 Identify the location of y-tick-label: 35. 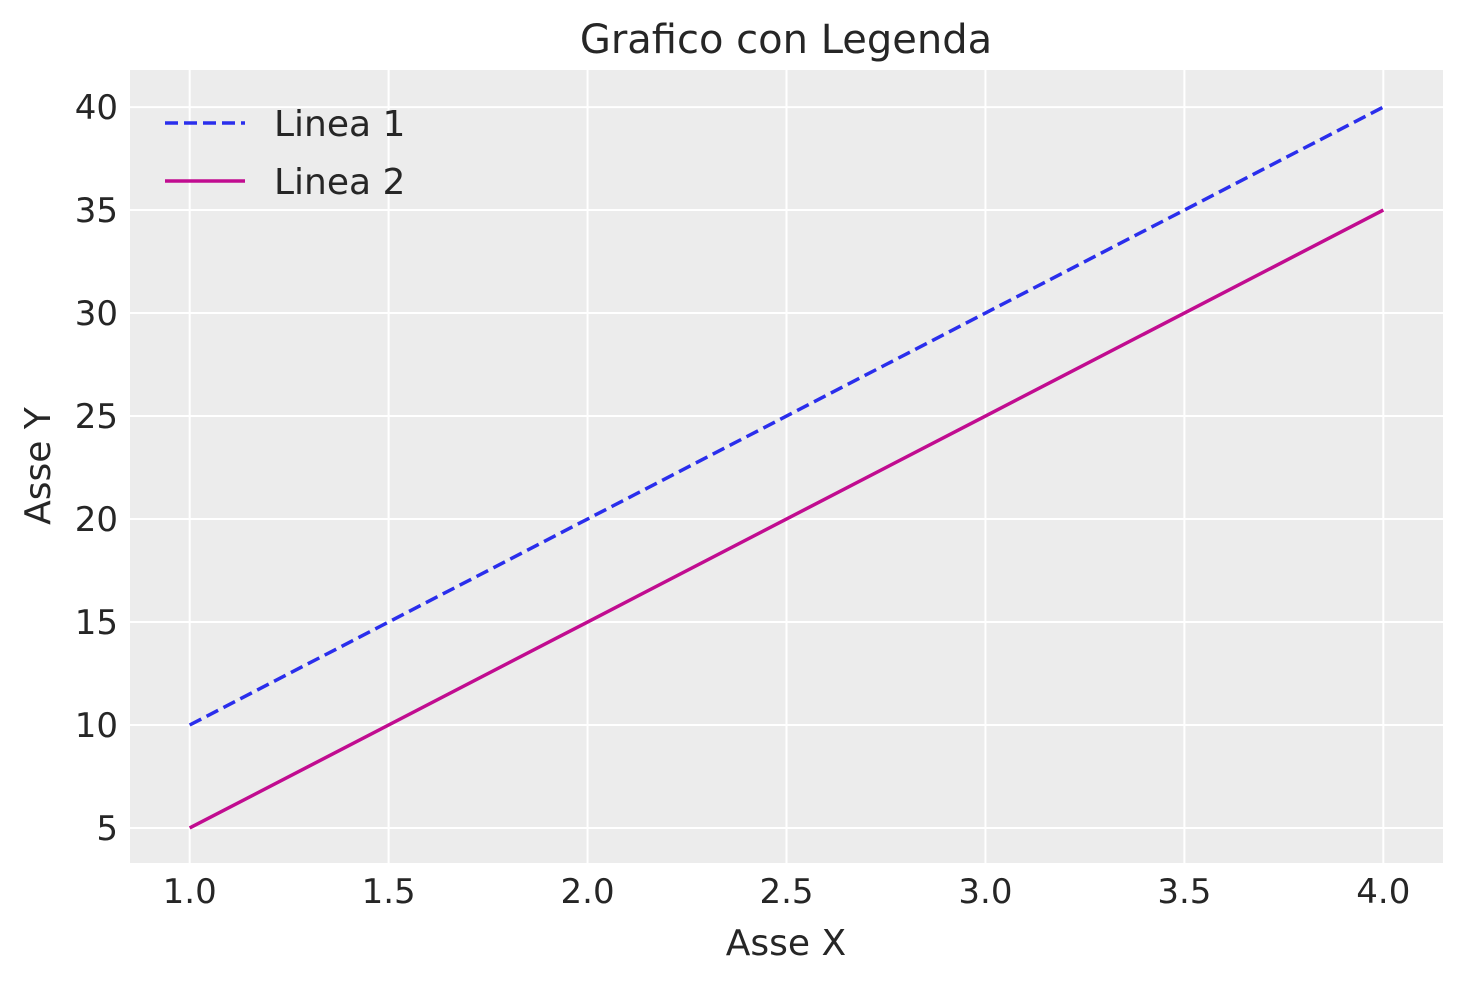
(96, 211).